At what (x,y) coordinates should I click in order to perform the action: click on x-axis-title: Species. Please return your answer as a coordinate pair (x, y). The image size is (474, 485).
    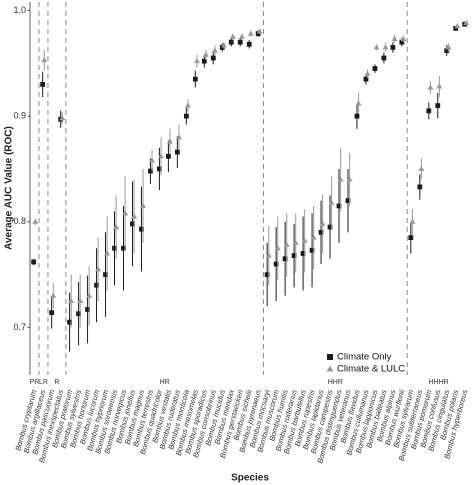
    Looking at the image, I should click on (250, 478).